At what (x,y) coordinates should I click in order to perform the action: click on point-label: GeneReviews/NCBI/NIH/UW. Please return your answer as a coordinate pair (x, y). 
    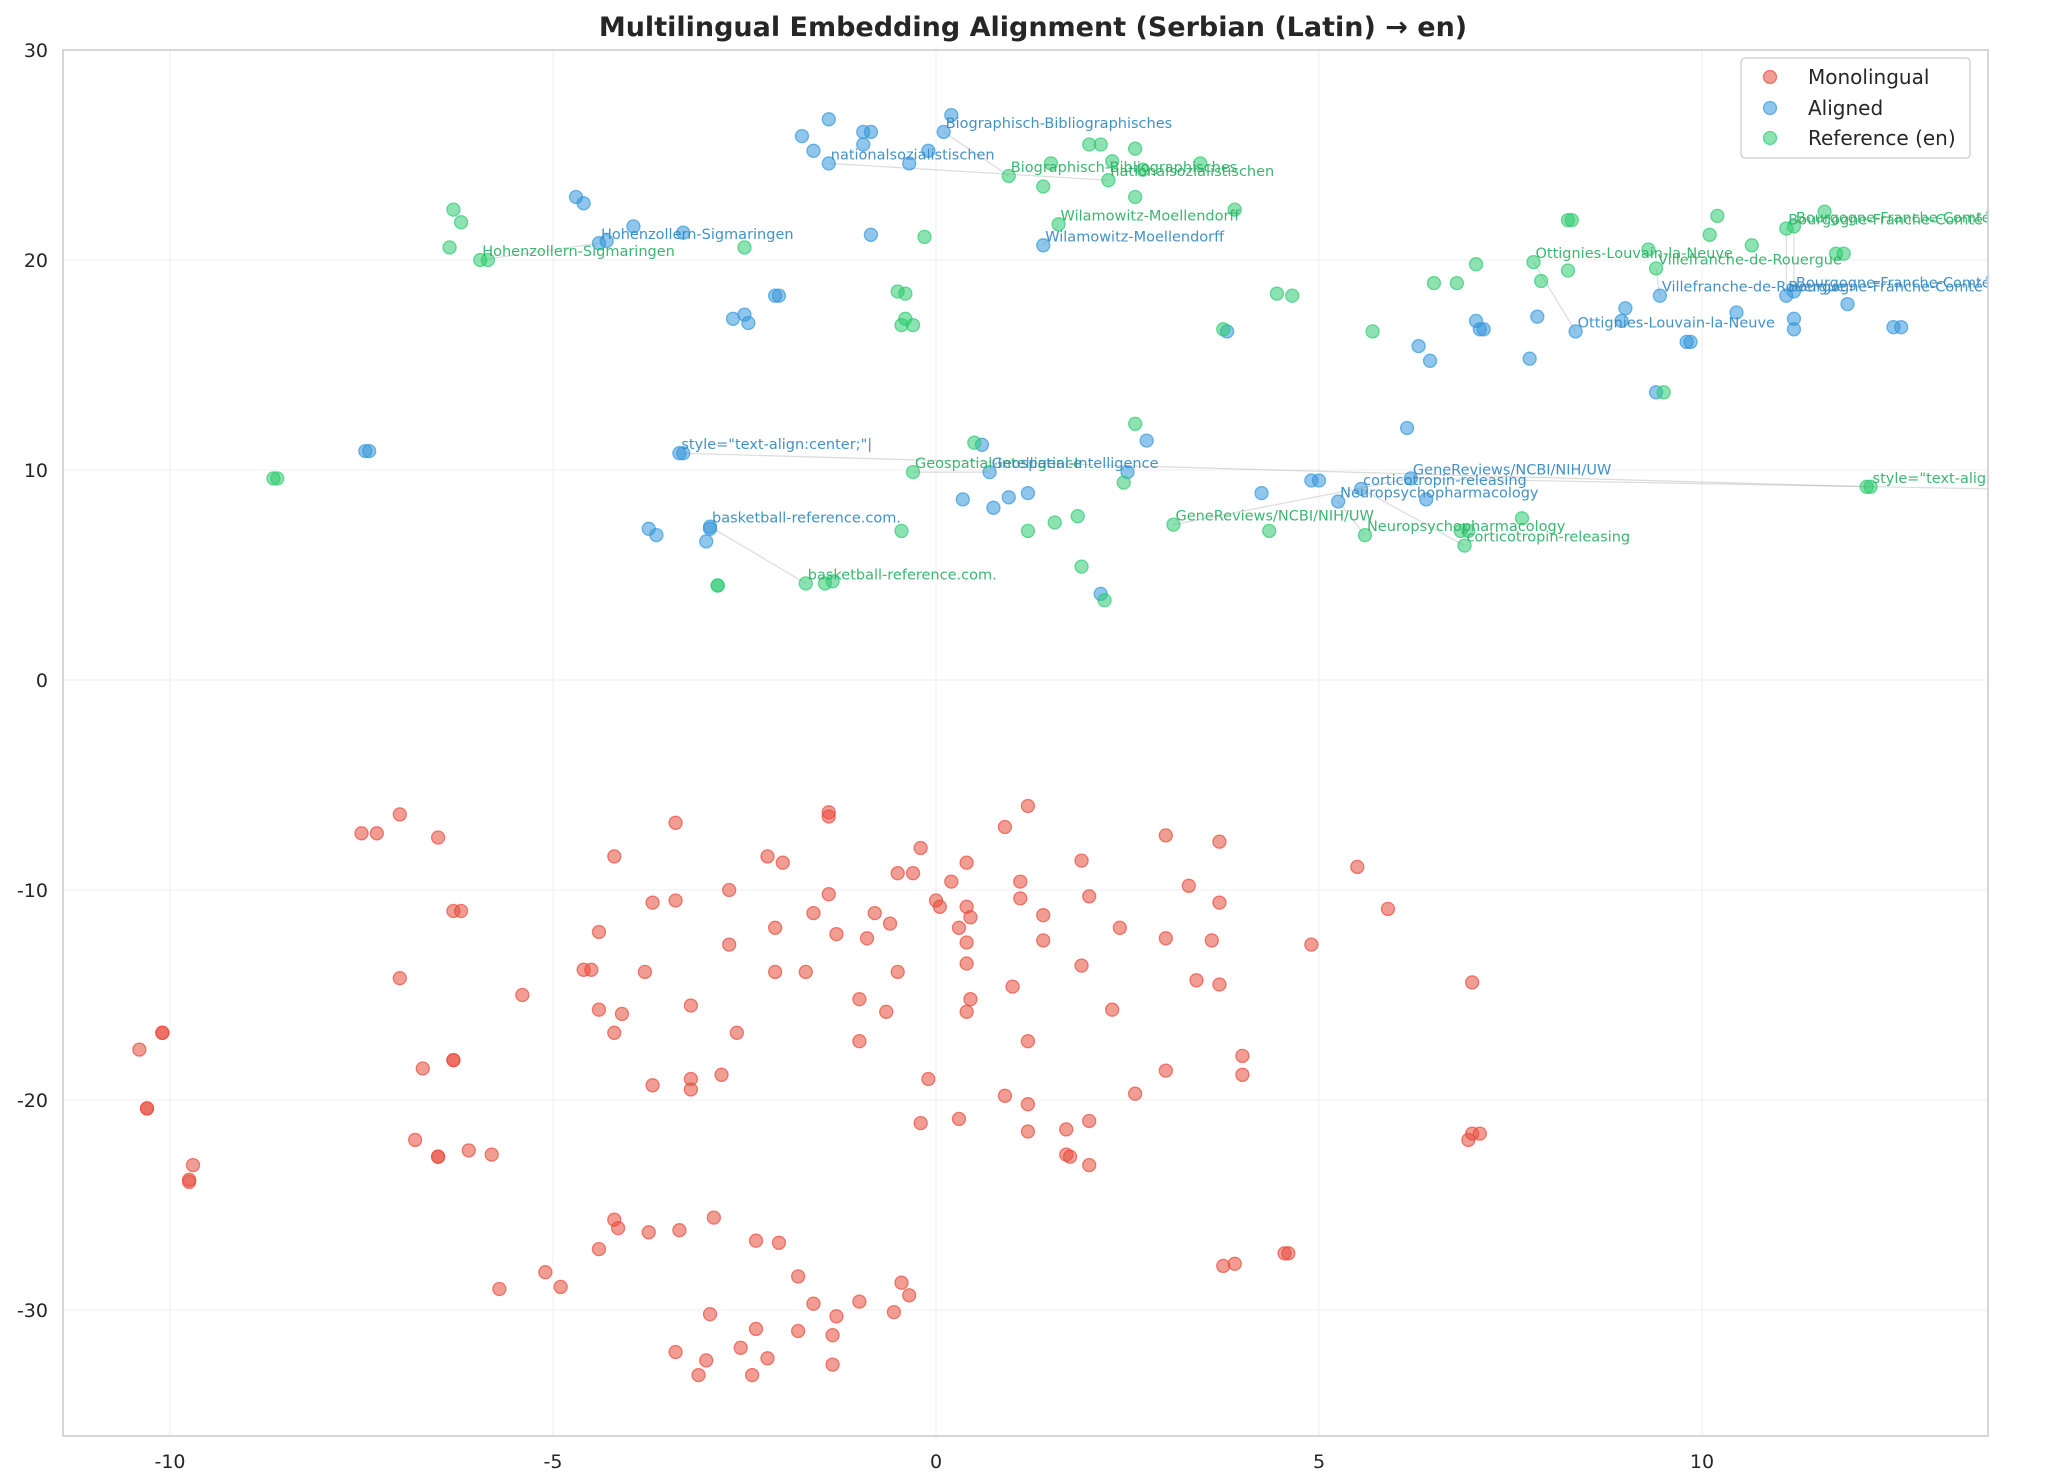
    Looking at the image, I should click on (1512, 470).